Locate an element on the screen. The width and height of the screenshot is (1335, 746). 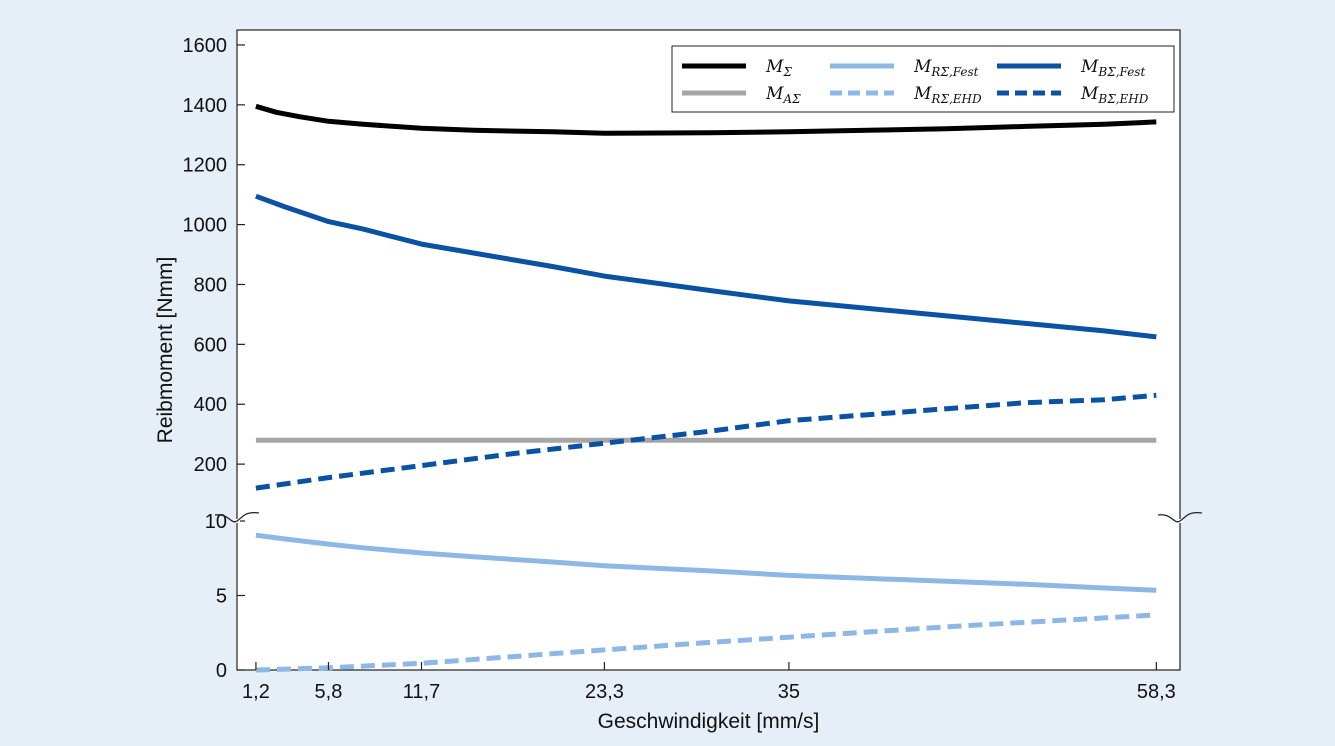
axis-break-marks is located at coordinates (708, 517).